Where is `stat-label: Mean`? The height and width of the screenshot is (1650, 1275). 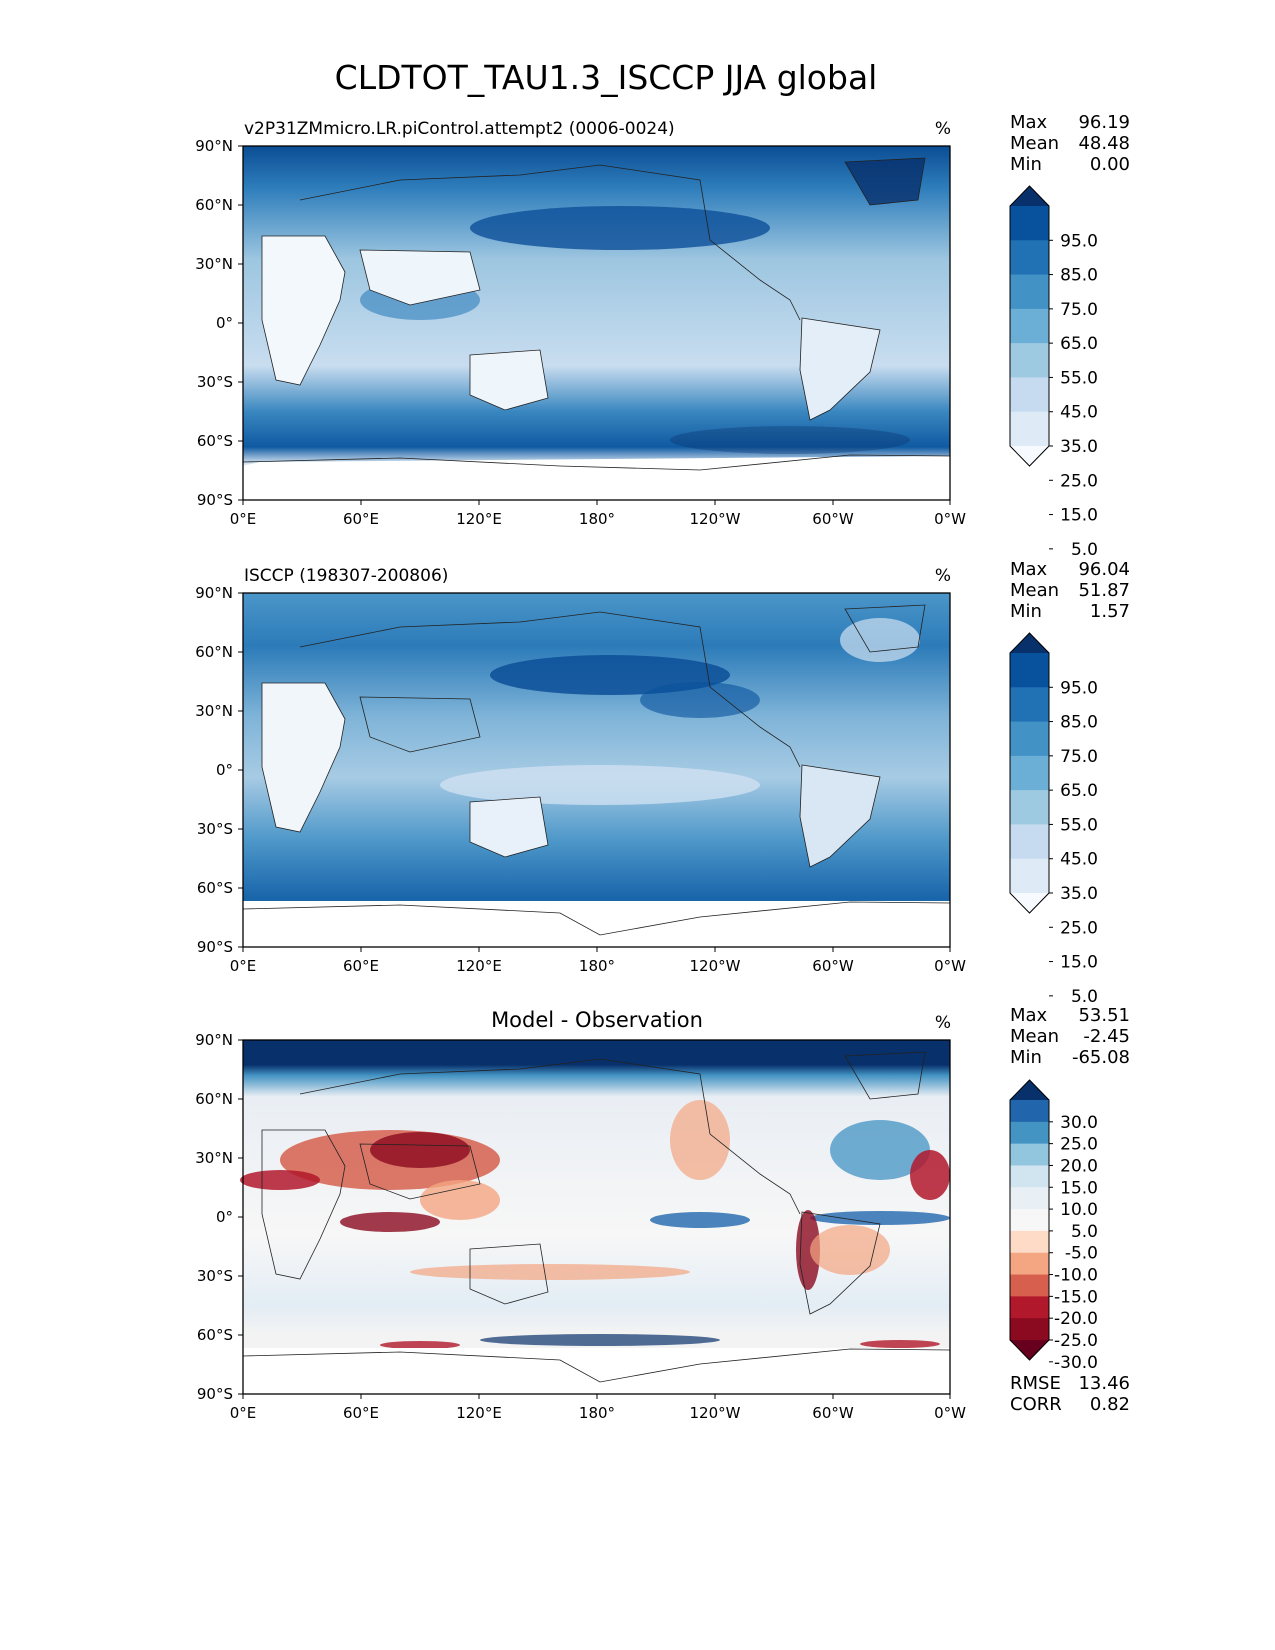 stat-label: Mean is located at coordinates (1034, 143).